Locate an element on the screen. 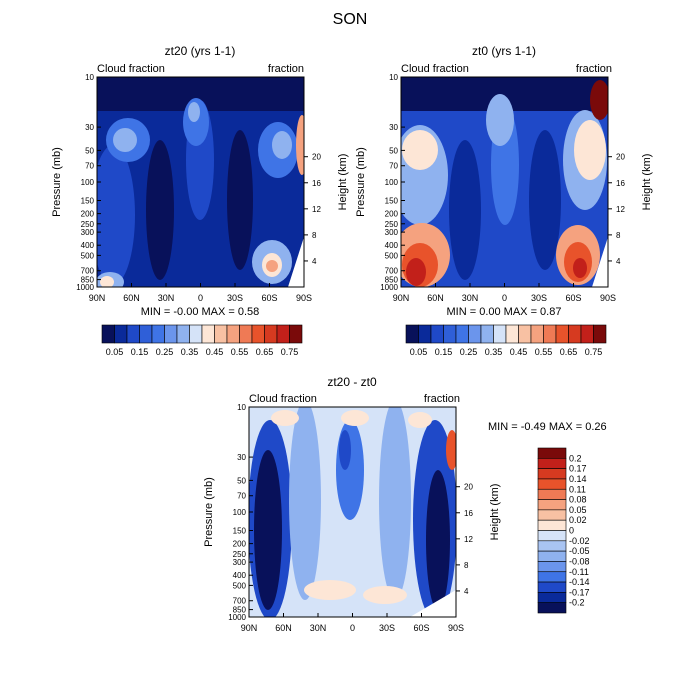  colorbar-label: 0.55 is located at coordinates (240, 352).